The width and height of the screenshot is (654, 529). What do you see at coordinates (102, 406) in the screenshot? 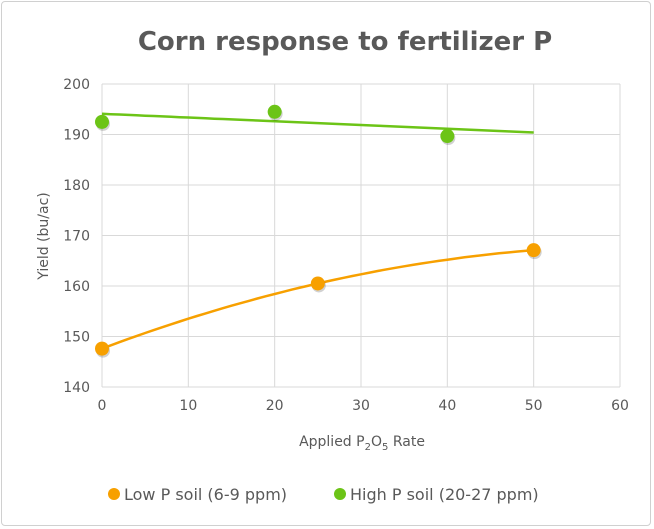
I see `x-tick-label: 0` at bounding box center [102, 406].